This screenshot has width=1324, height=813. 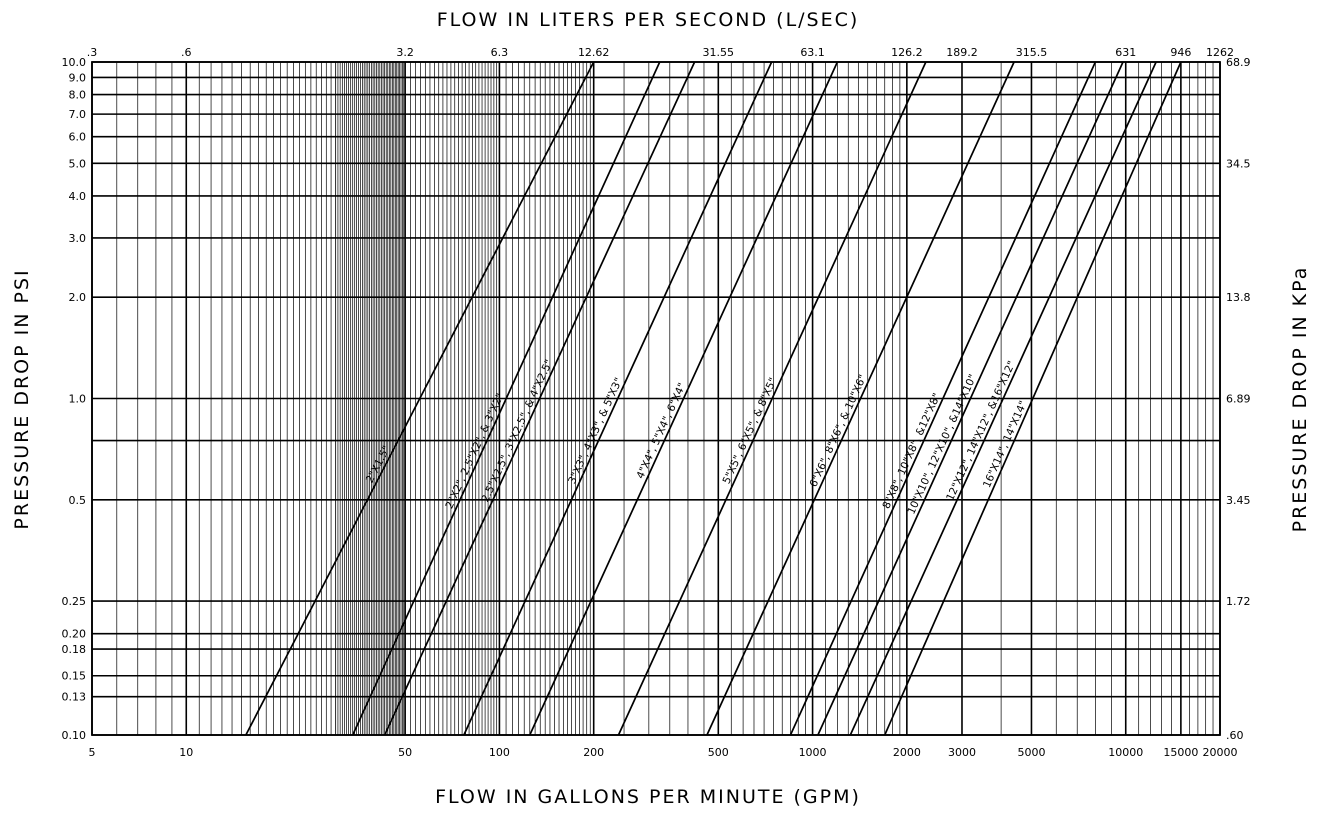 I want to click on series-label-7: 6"X6", 8"X6", & 10"X6", so click(x=839, y=431).